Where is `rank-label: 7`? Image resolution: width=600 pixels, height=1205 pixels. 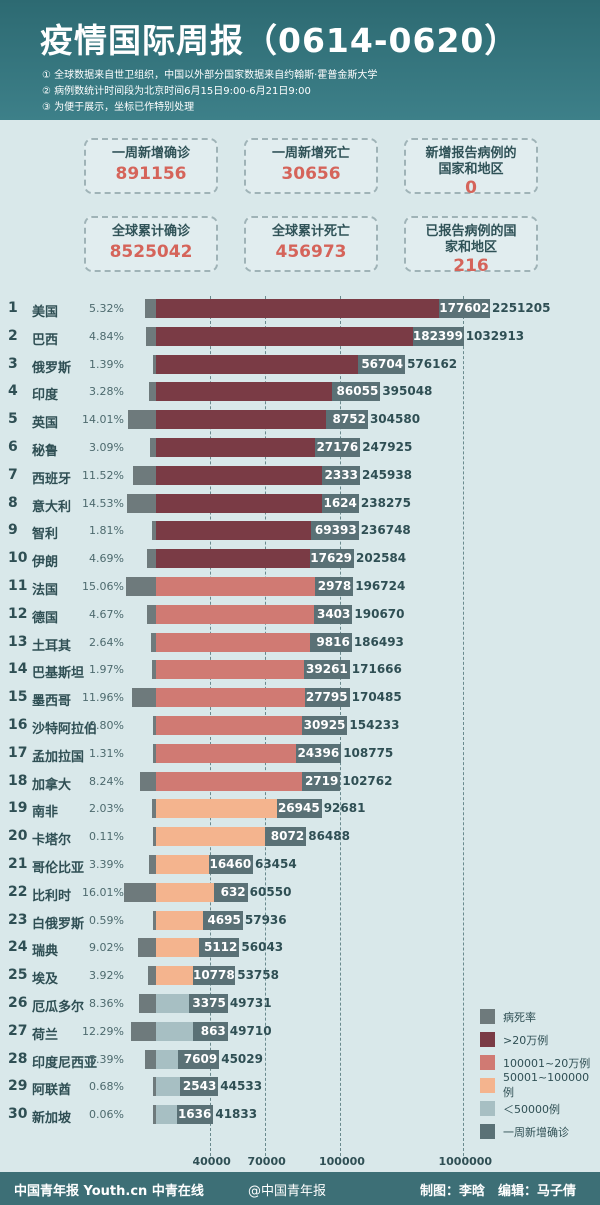
rank-label: 7 is located at coordinates (13, 474).